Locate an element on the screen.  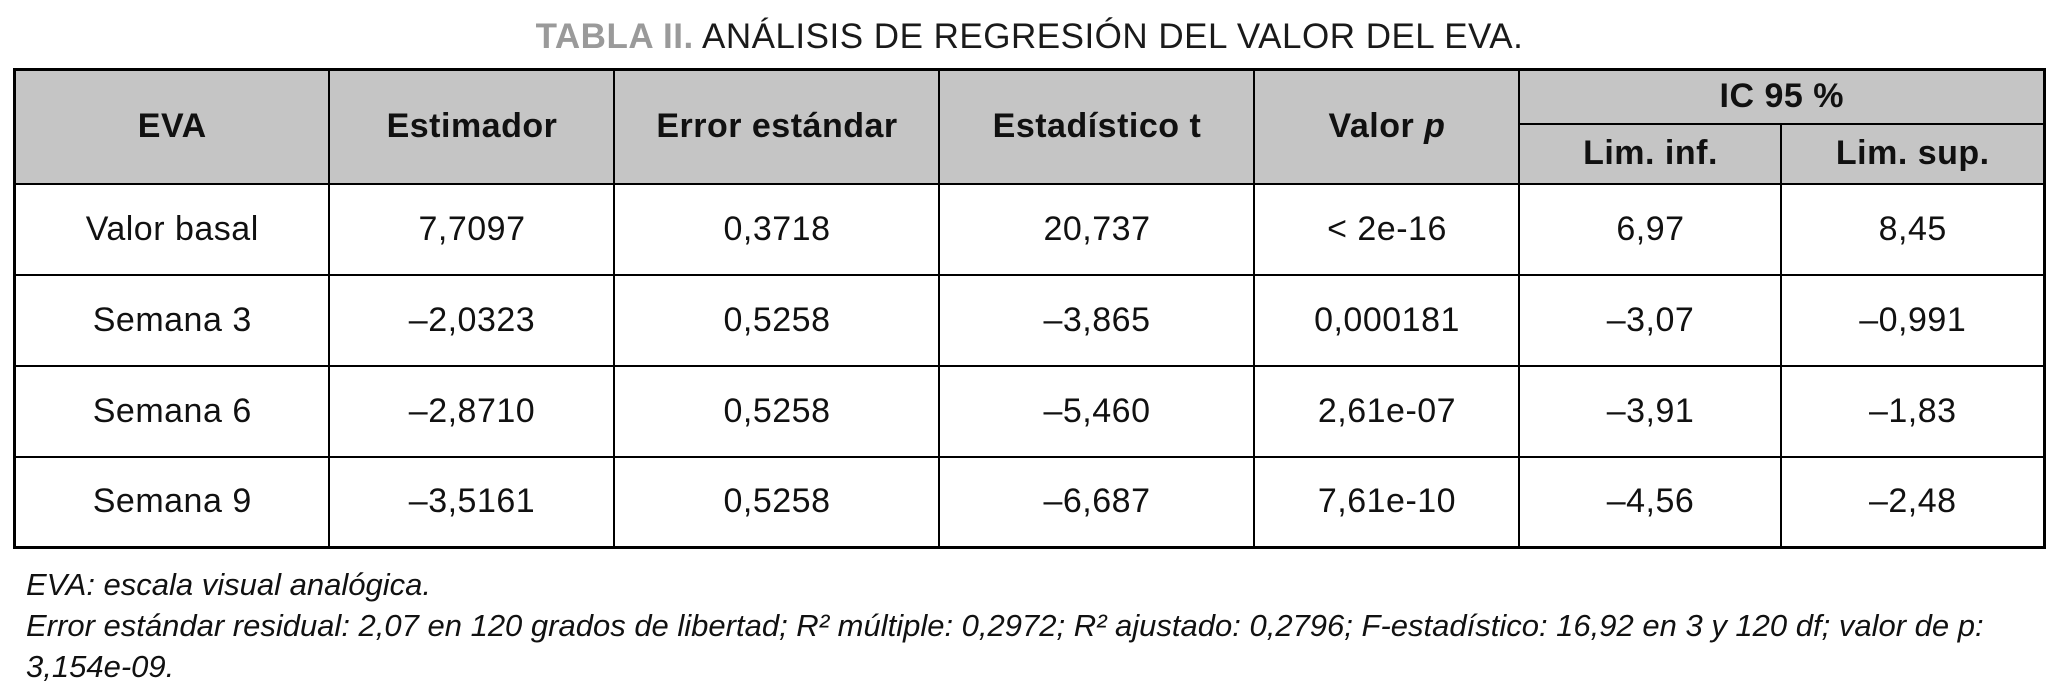
lim-sup-cell: –1,83 is located at coordinates (1913, 411).